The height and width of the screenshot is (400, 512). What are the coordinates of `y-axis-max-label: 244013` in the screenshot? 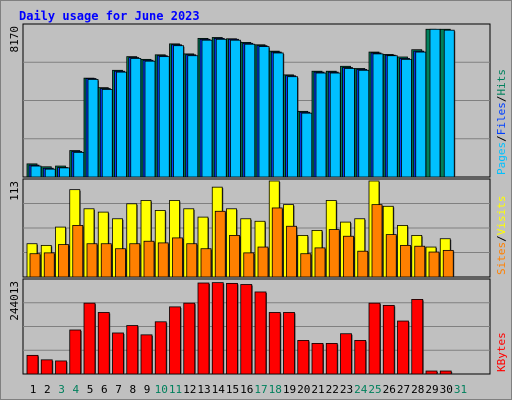 It's located at (14, 301).